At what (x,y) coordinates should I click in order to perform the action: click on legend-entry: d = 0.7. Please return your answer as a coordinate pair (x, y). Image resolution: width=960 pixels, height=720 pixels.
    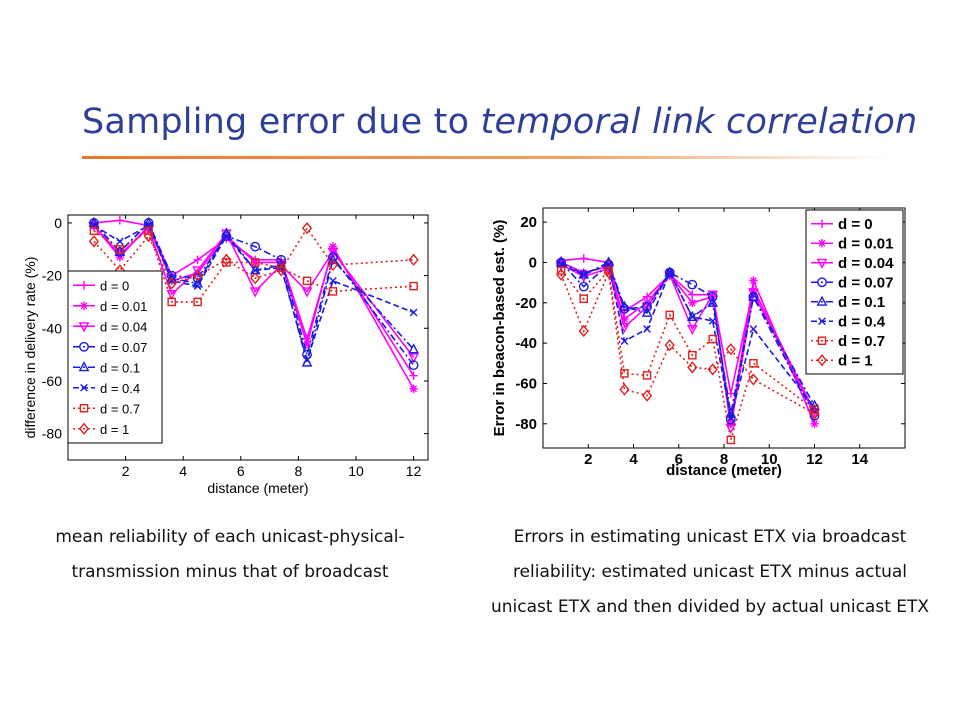
    Looking at the image, I should click on (848, 341).